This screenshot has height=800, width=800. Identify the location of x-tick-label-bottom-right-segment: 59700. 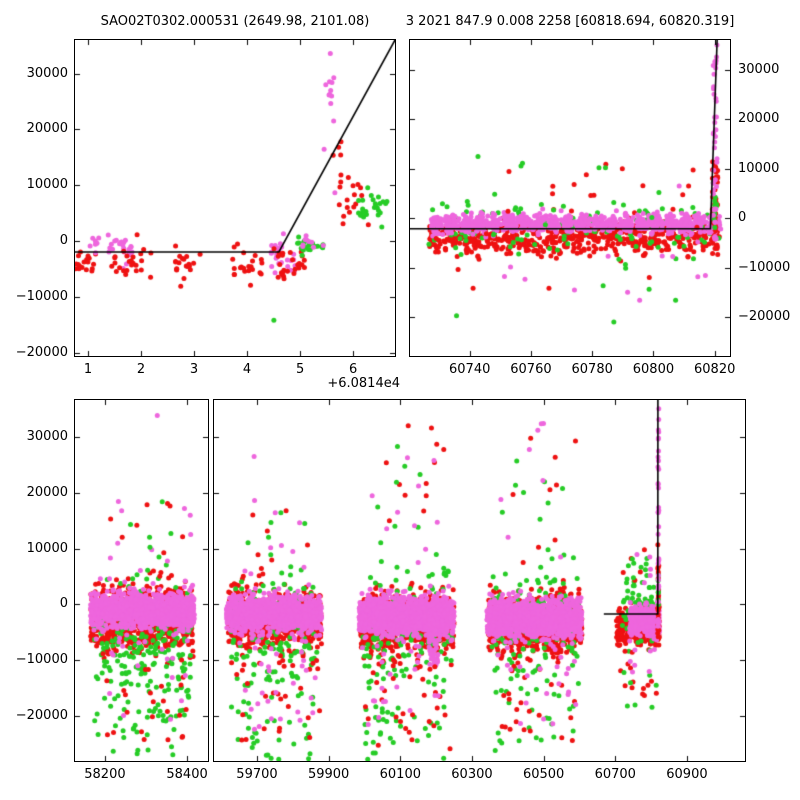
(257, 774).